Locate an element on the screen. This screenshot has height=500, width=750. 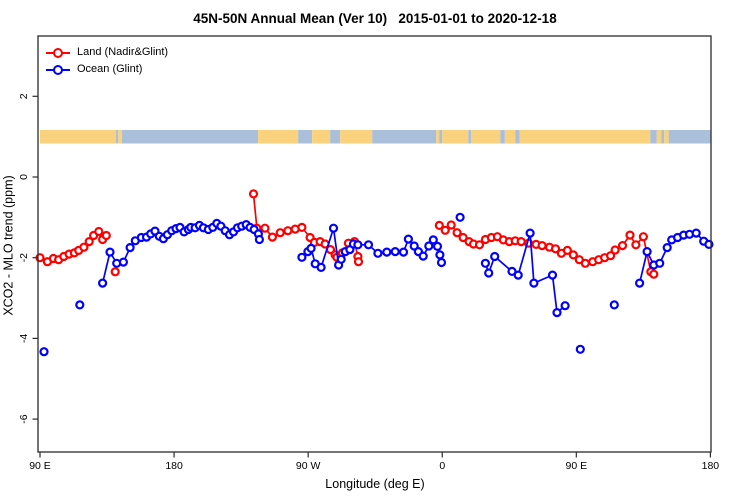
land-series is located at coordinates (347, 234).